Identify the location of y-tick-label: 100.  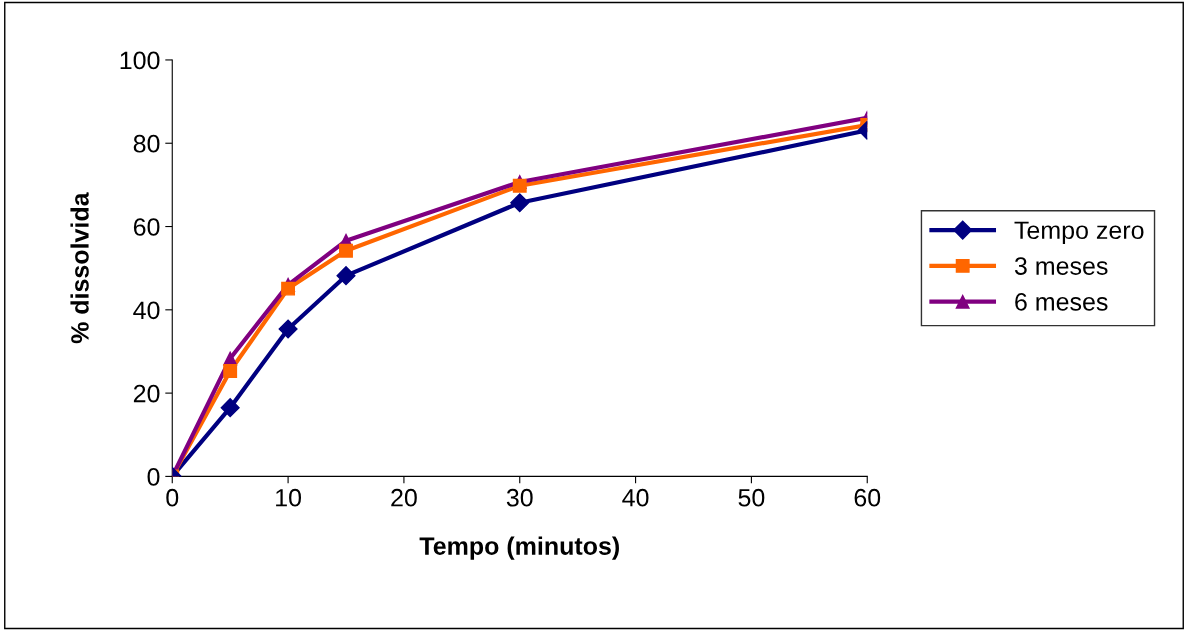
(140, 60).